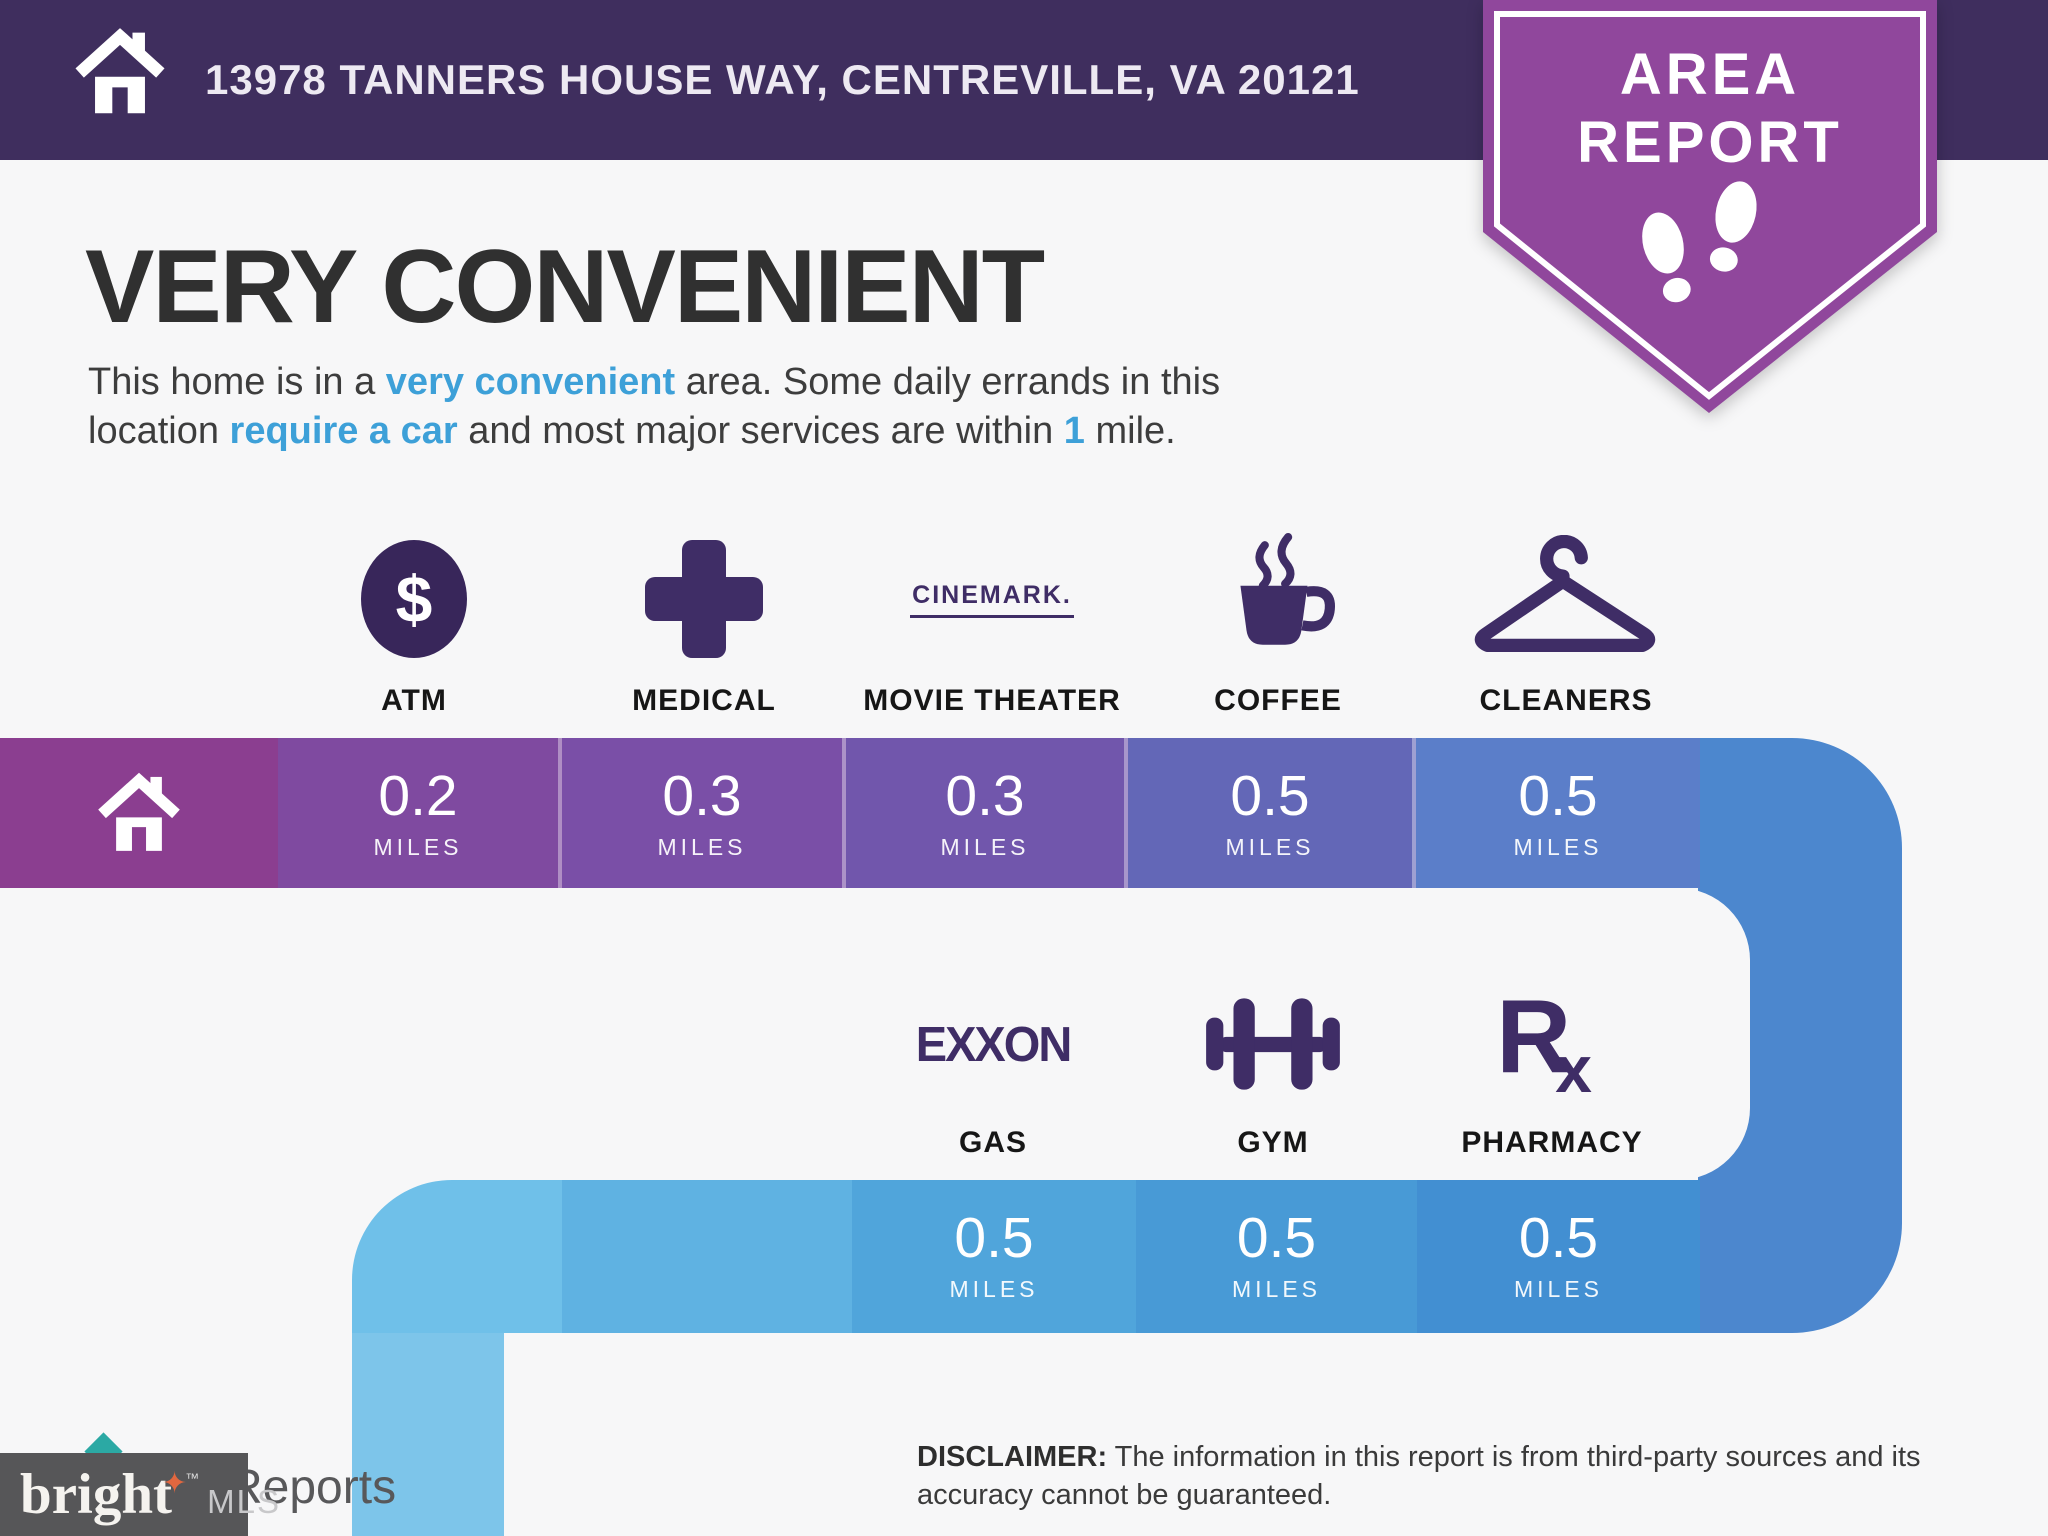 Image resolution: width=2048 pixels, height=1536 pixels. Describe the element at coordinates (418, 796) in the screenshot. I see `distance-value: 0.2` at that location.